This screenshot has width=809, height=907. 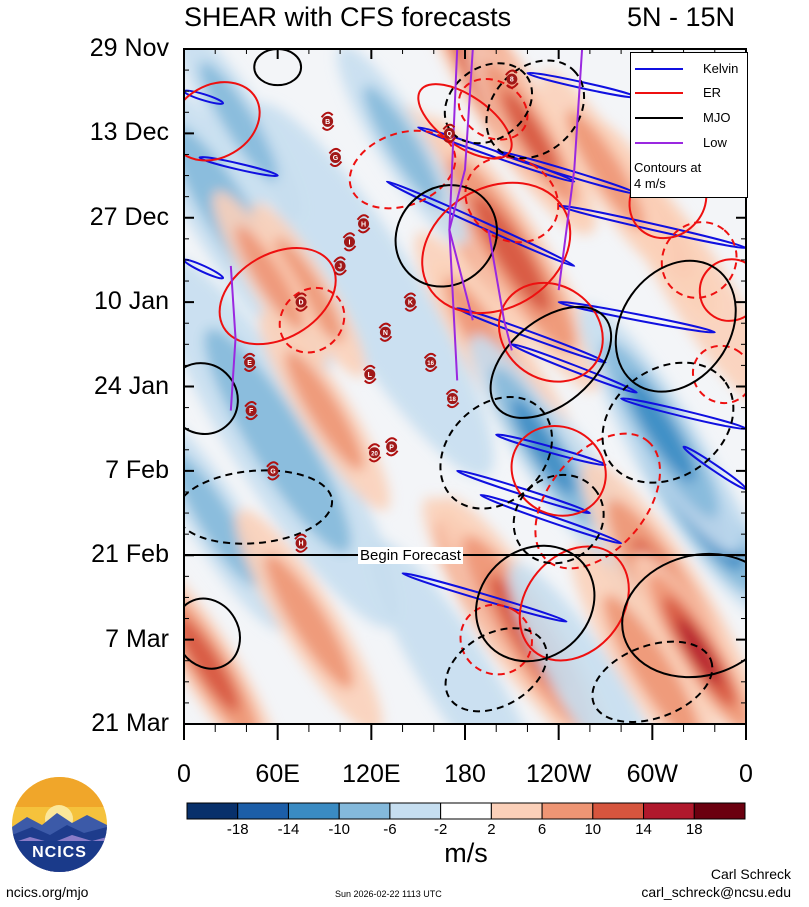 What do you see at coordinates (593, 829) in the screenshot?
I see `colorbar-tick-label: 10` at bounding box center [593, 829].